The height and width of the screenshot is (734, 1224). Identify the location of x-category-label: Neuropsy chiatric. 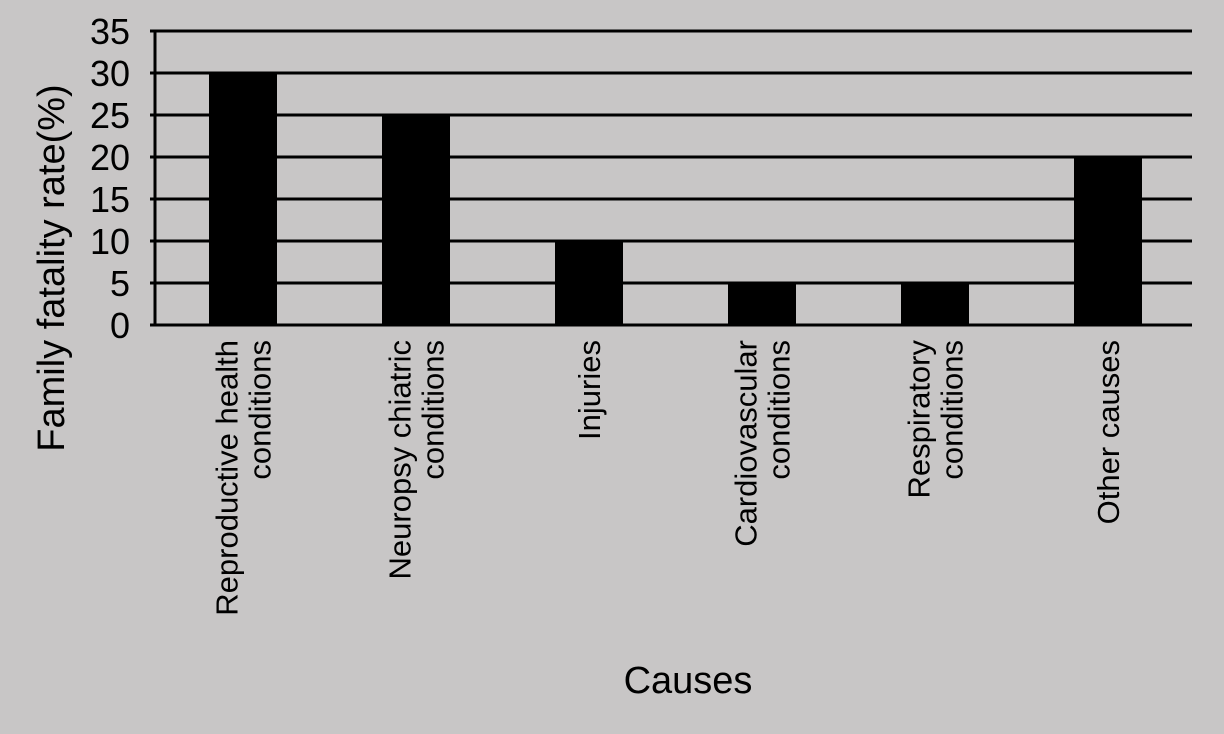
(400, 459).